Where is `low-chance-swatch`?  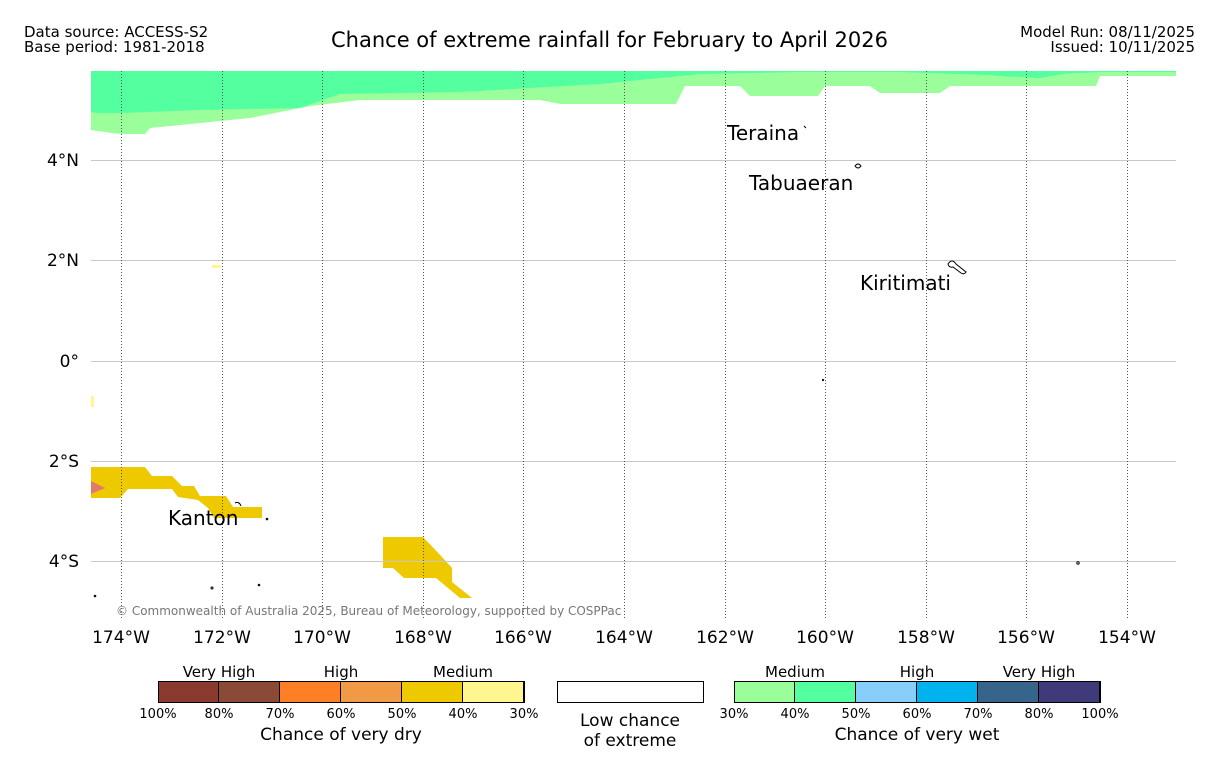
low-chance-swatch is located at coordinates (630, 692).